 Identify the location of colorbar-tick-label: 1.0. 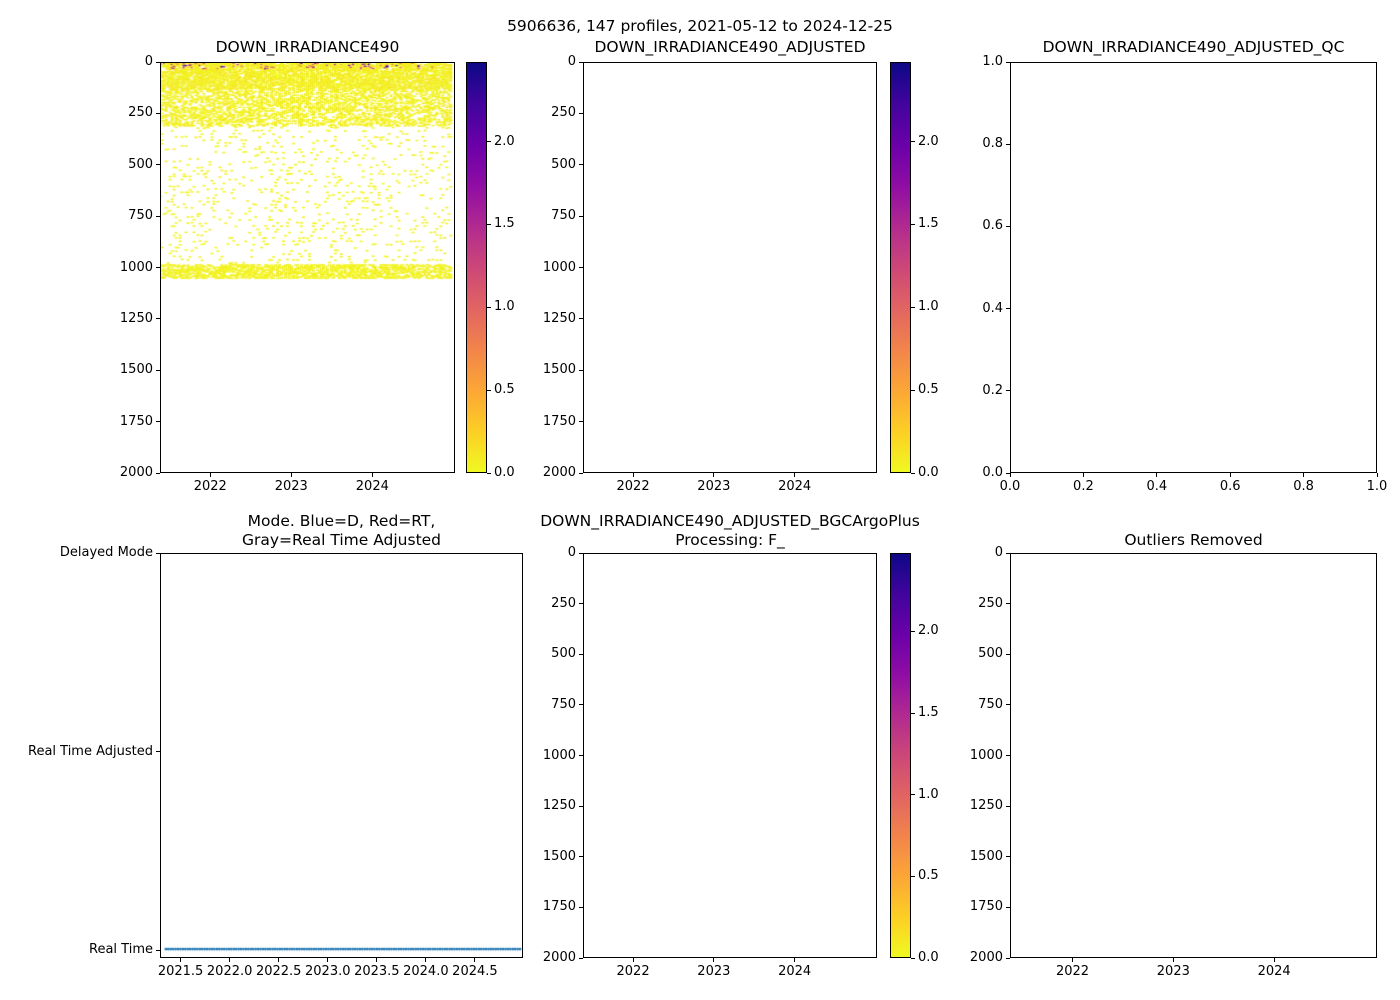
(504, 307).